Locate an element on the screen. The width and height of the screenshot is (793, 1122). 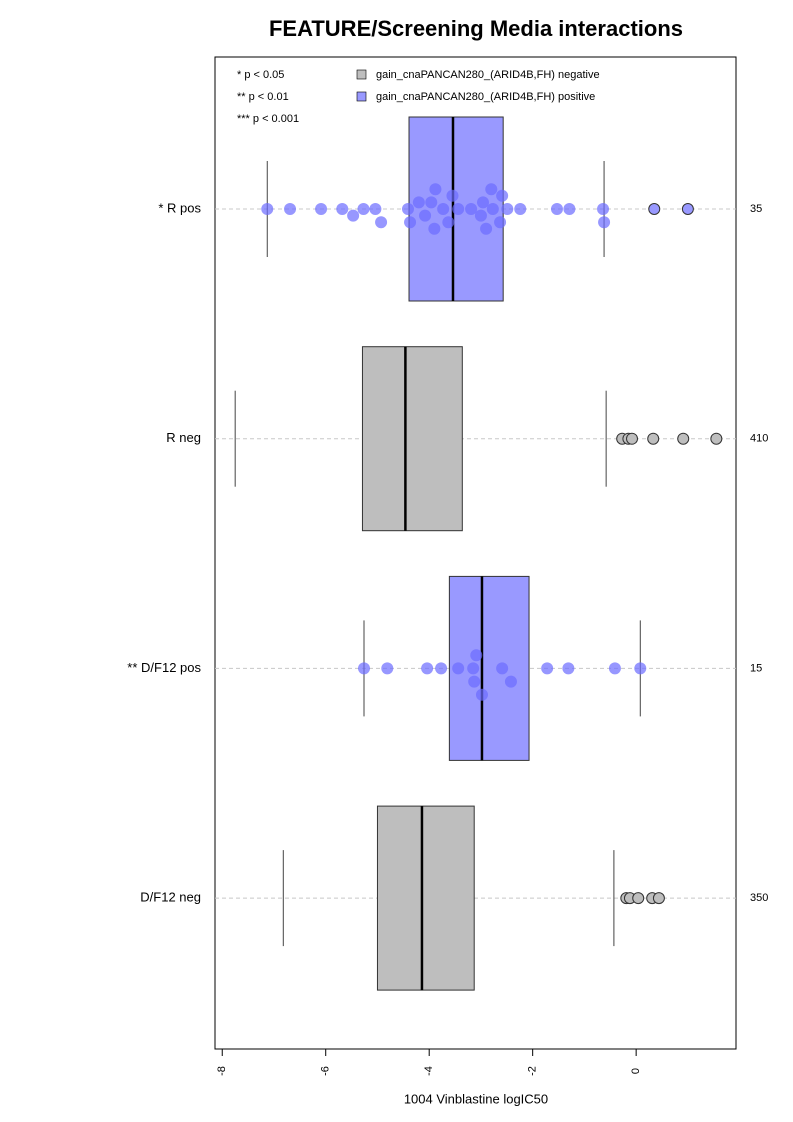
x-axis-label: 1004 Vinblastine logIC50 is located at coordinates (476, 1098).